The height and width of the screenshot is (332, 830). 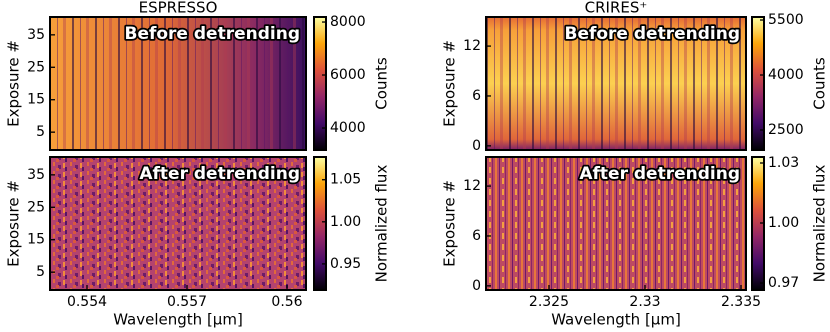 What do you see at coordinates (187, 302) in the screenshot?
I see `x-tick-label: 0.557` at bounding box center [187, 302].